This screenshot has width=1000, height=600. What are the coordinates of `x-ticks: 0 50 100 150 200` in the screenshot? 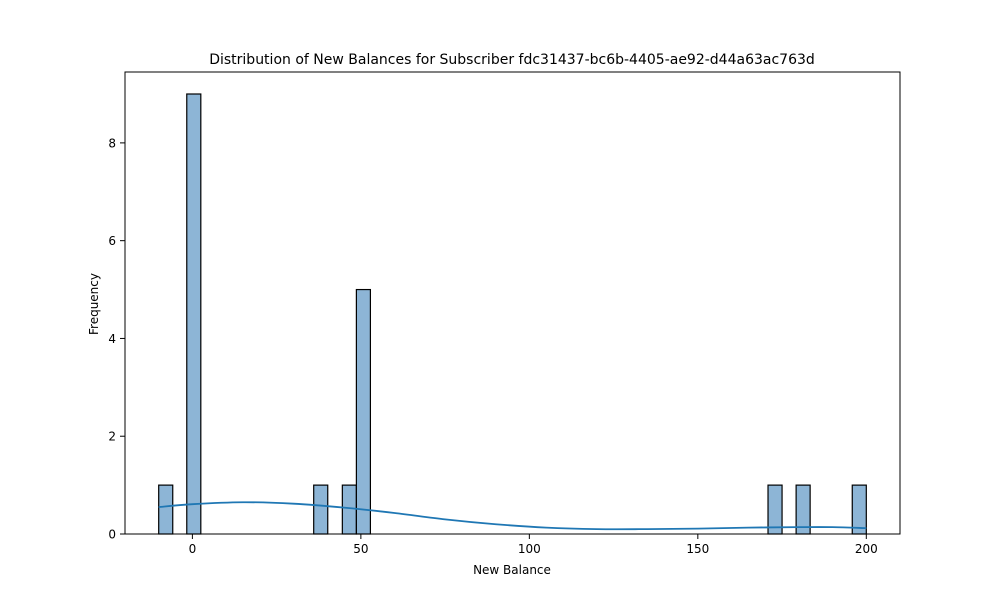 It's located at (533, 545).